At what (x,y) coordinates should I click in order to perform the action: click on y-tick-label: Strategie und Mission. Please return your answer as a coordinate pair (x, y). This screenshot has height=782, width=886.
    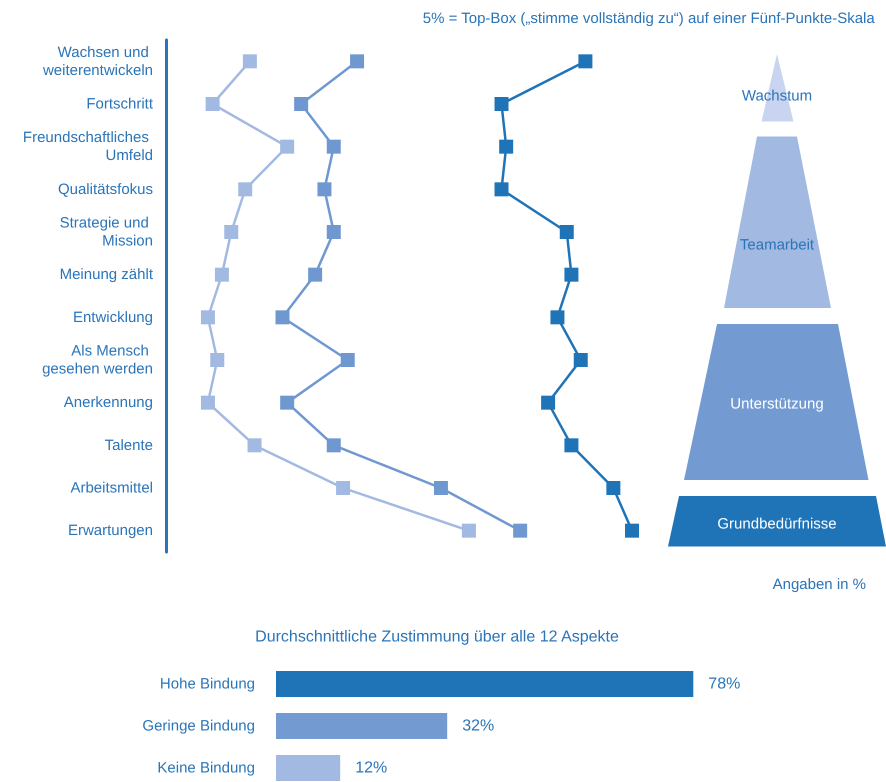
    Looking at the image, I should click on (106, 232).